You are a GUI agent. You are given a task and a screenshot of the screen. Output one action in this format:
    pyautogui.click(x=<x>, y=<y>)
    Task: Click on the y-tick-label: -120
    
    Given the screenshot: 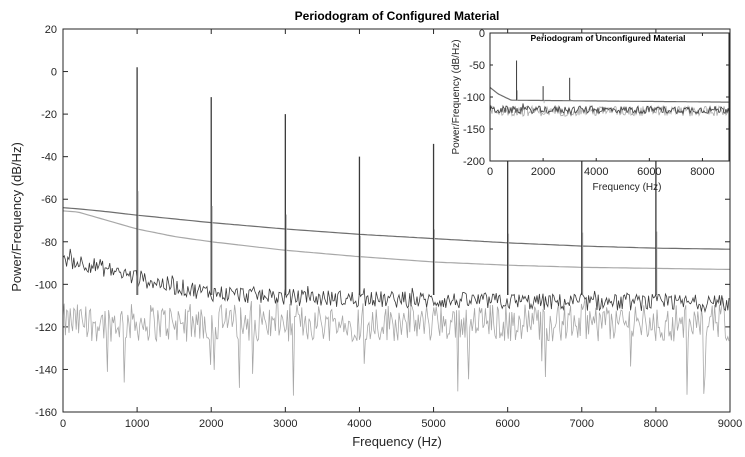 What is the action you would take?
    pyautogui.click(x=46, y=328)
    